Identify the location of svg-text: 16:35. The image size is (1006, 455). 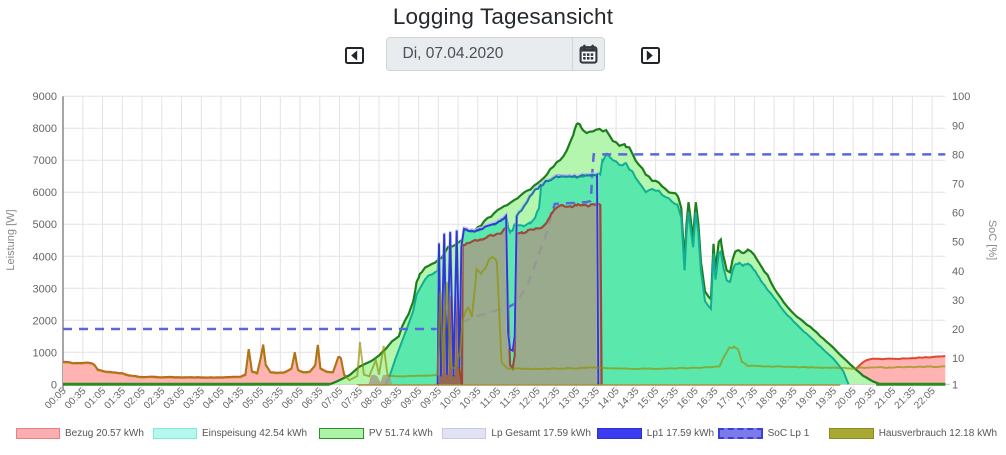
(708, 399).